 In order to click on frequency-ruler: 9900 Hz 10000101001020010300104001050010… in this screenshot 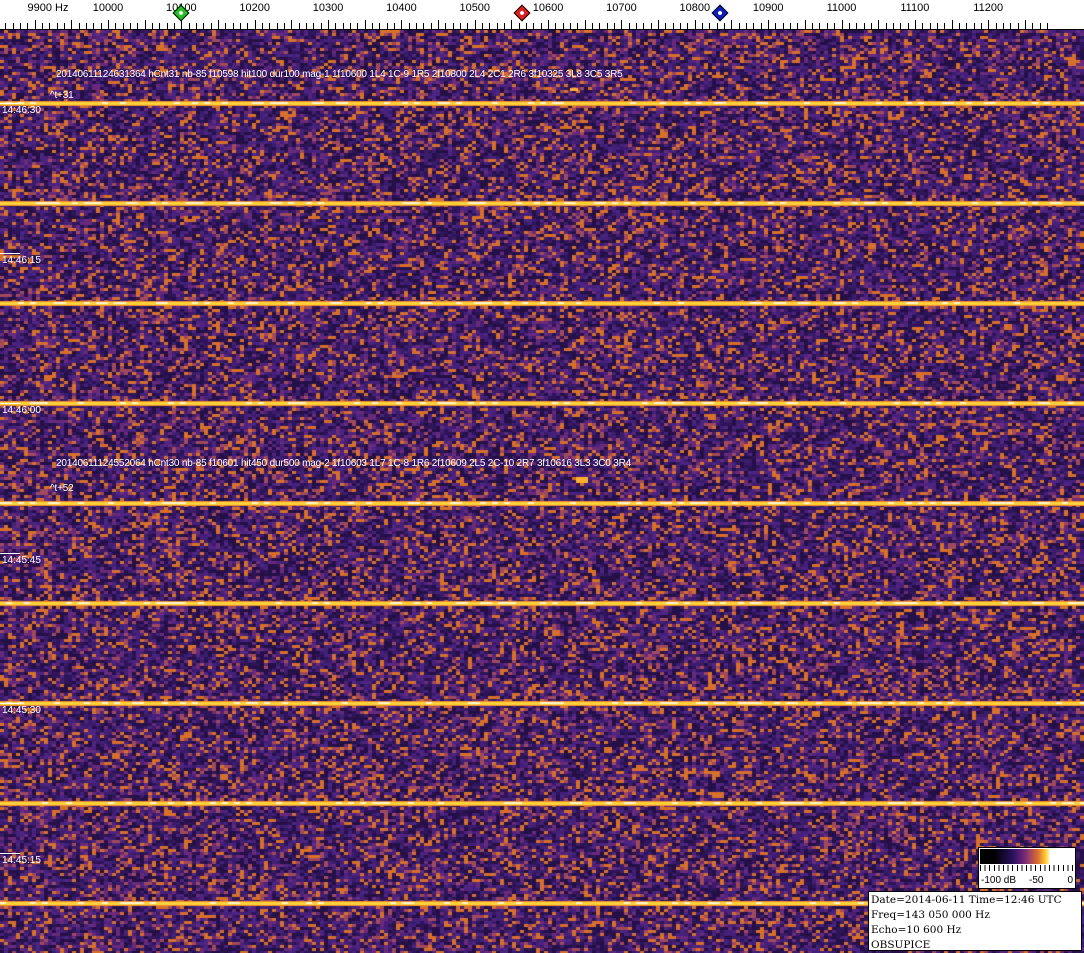, I will do `click(542, 15)`.